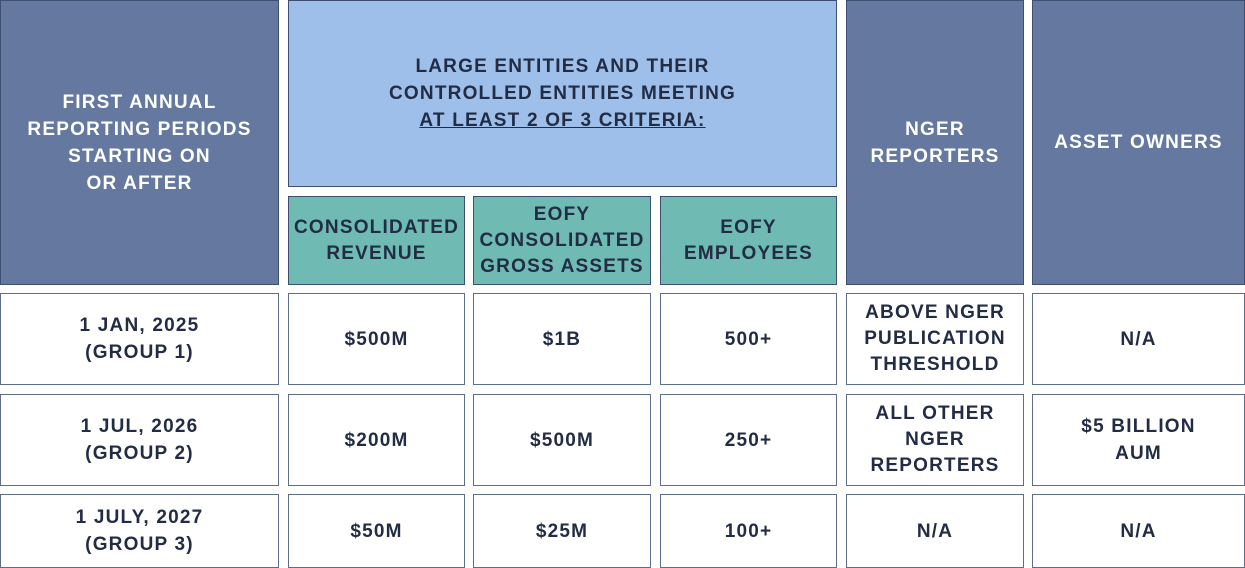 This screenshot has height=568, width=1245. I want to click on header-assets-line: EOFY, so click(562, 214).